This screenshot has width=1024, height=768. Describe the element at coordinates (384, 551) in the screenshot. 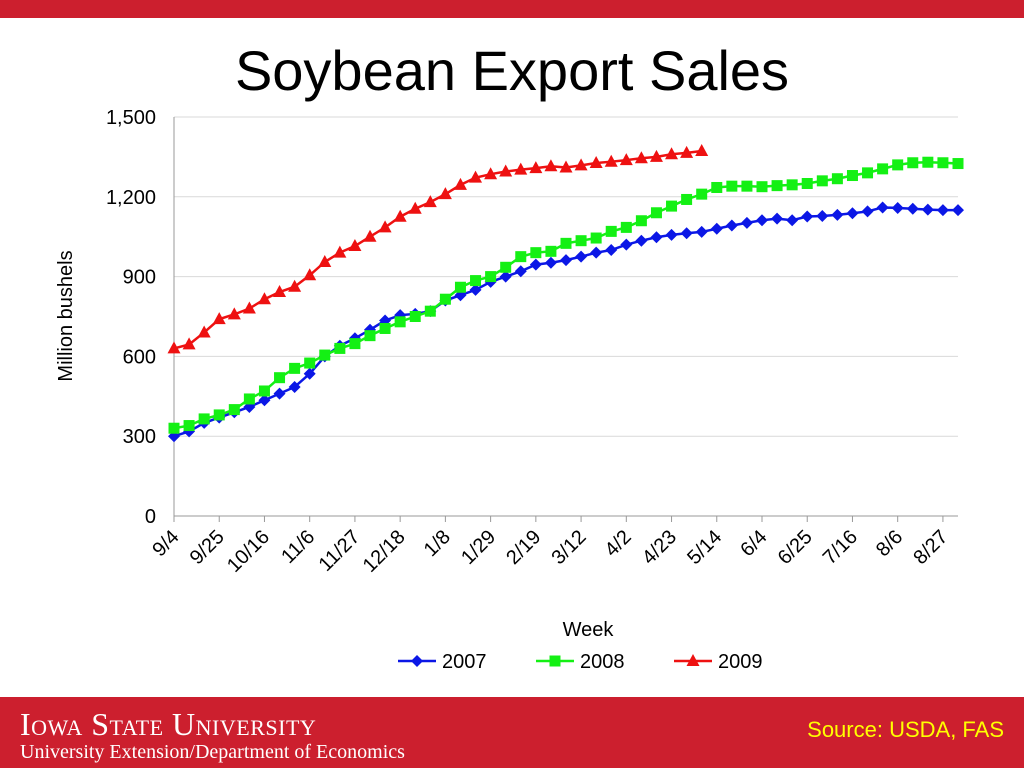

I see `x-tick-label: 12/18` at that location.